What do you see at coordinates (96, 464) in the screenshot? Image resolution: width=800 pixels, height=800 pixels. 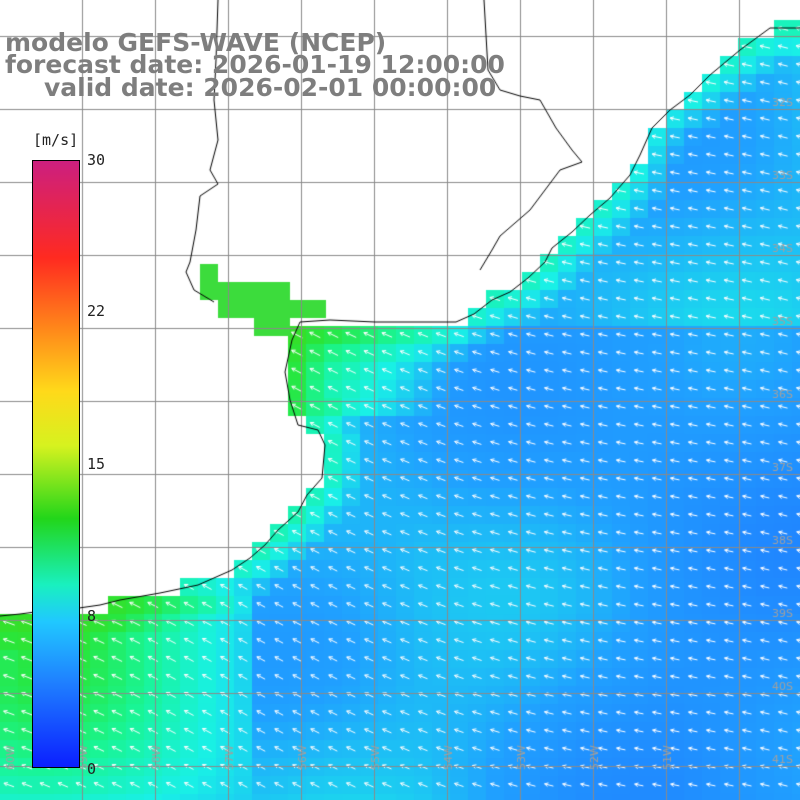 I see `colorbar-tick-label: 15` at bounding box center [96, 464].